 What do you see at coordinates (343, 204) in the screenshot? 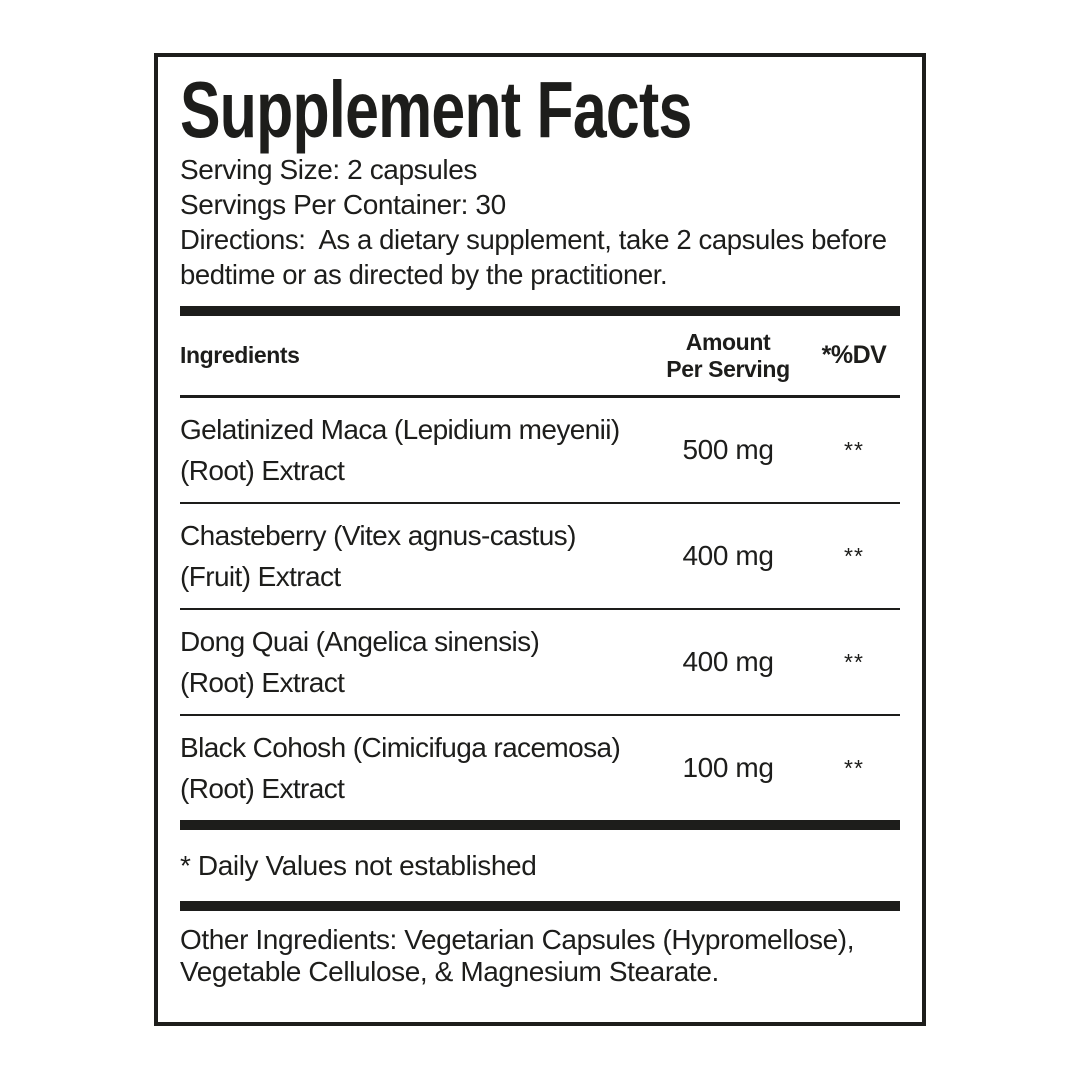
I see `servings-per-container: Servings Per Container: 30` at bounding box center [343, 204].